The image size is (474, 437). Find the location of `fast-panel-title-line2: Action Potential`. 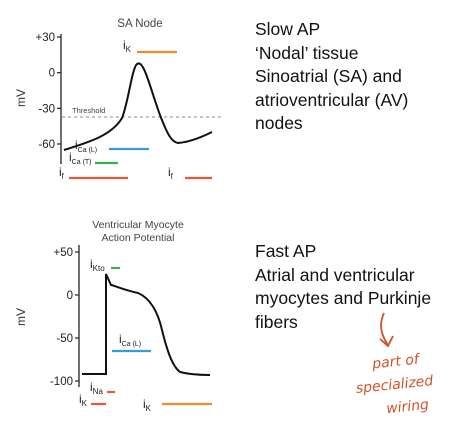

fast-panel-title-line2: Action Potential is located at coordinates (138, 238).